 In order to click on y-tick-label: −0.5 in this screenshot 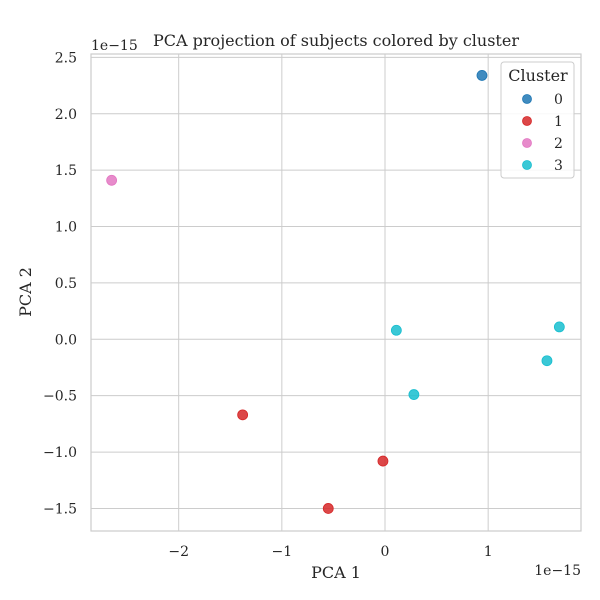, I will do `click(60, 397)`.